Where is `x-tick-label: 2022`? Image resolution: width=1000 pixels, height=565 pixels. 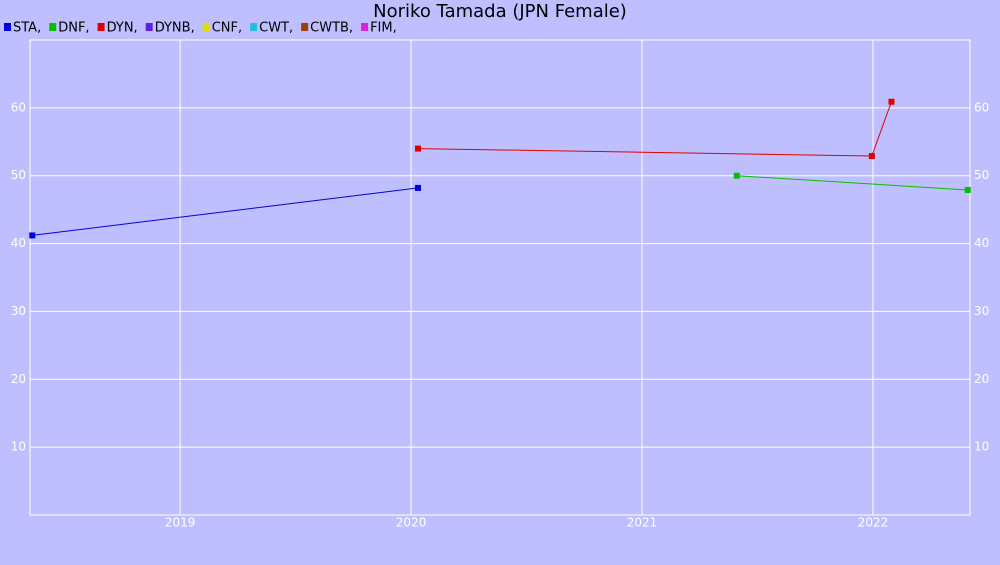 x-tick-label: 2022 is located at coordinates (873, 523).